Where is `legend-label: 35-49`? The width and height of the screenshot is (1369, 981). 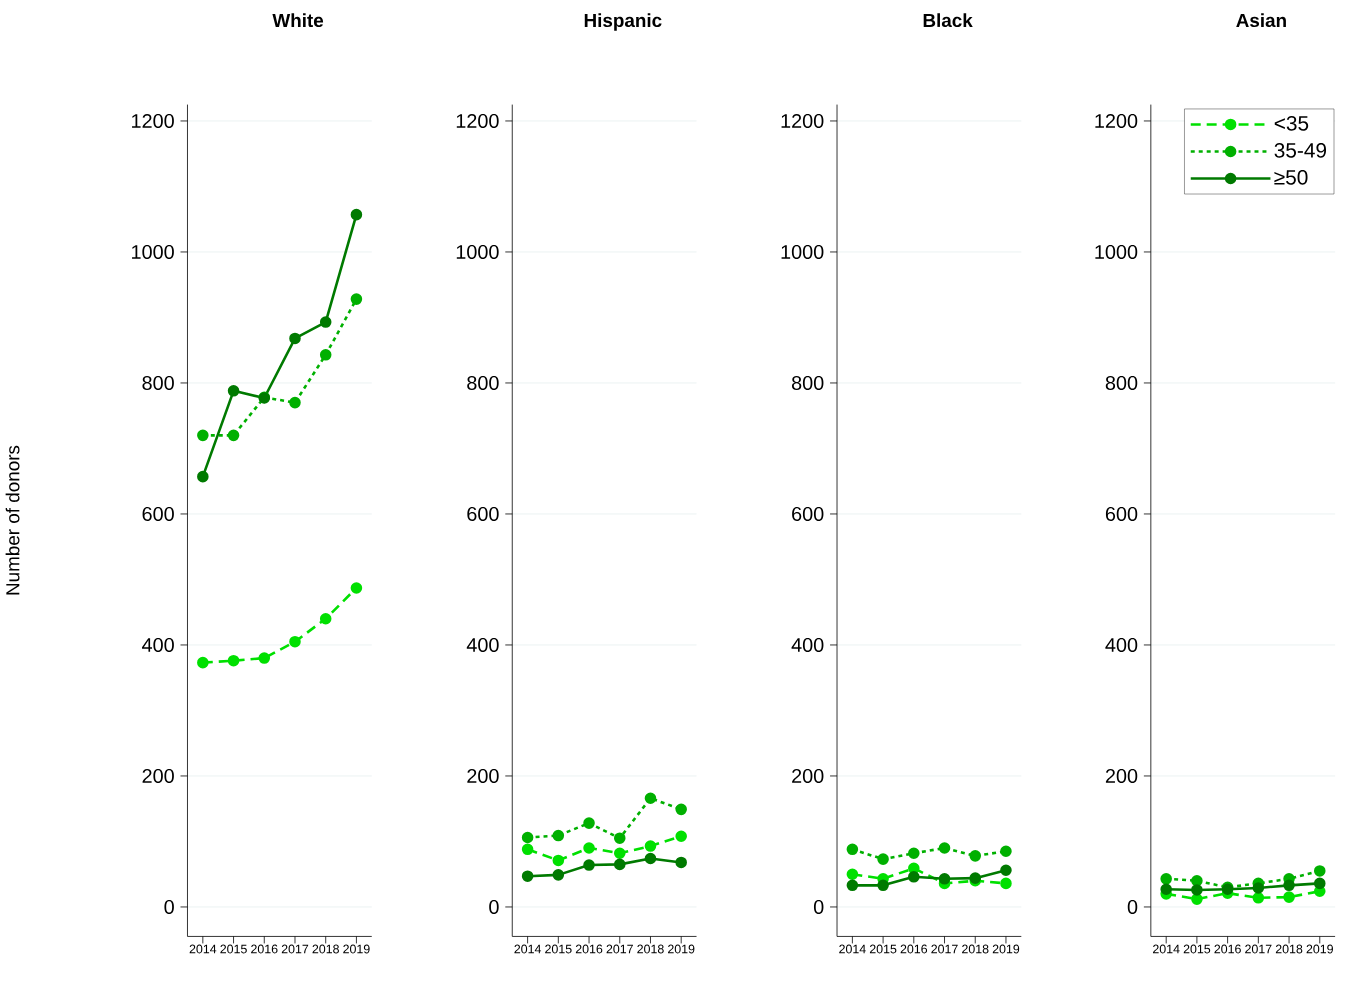 legend-label: 35-49 is located at coordinates (1300, 150).